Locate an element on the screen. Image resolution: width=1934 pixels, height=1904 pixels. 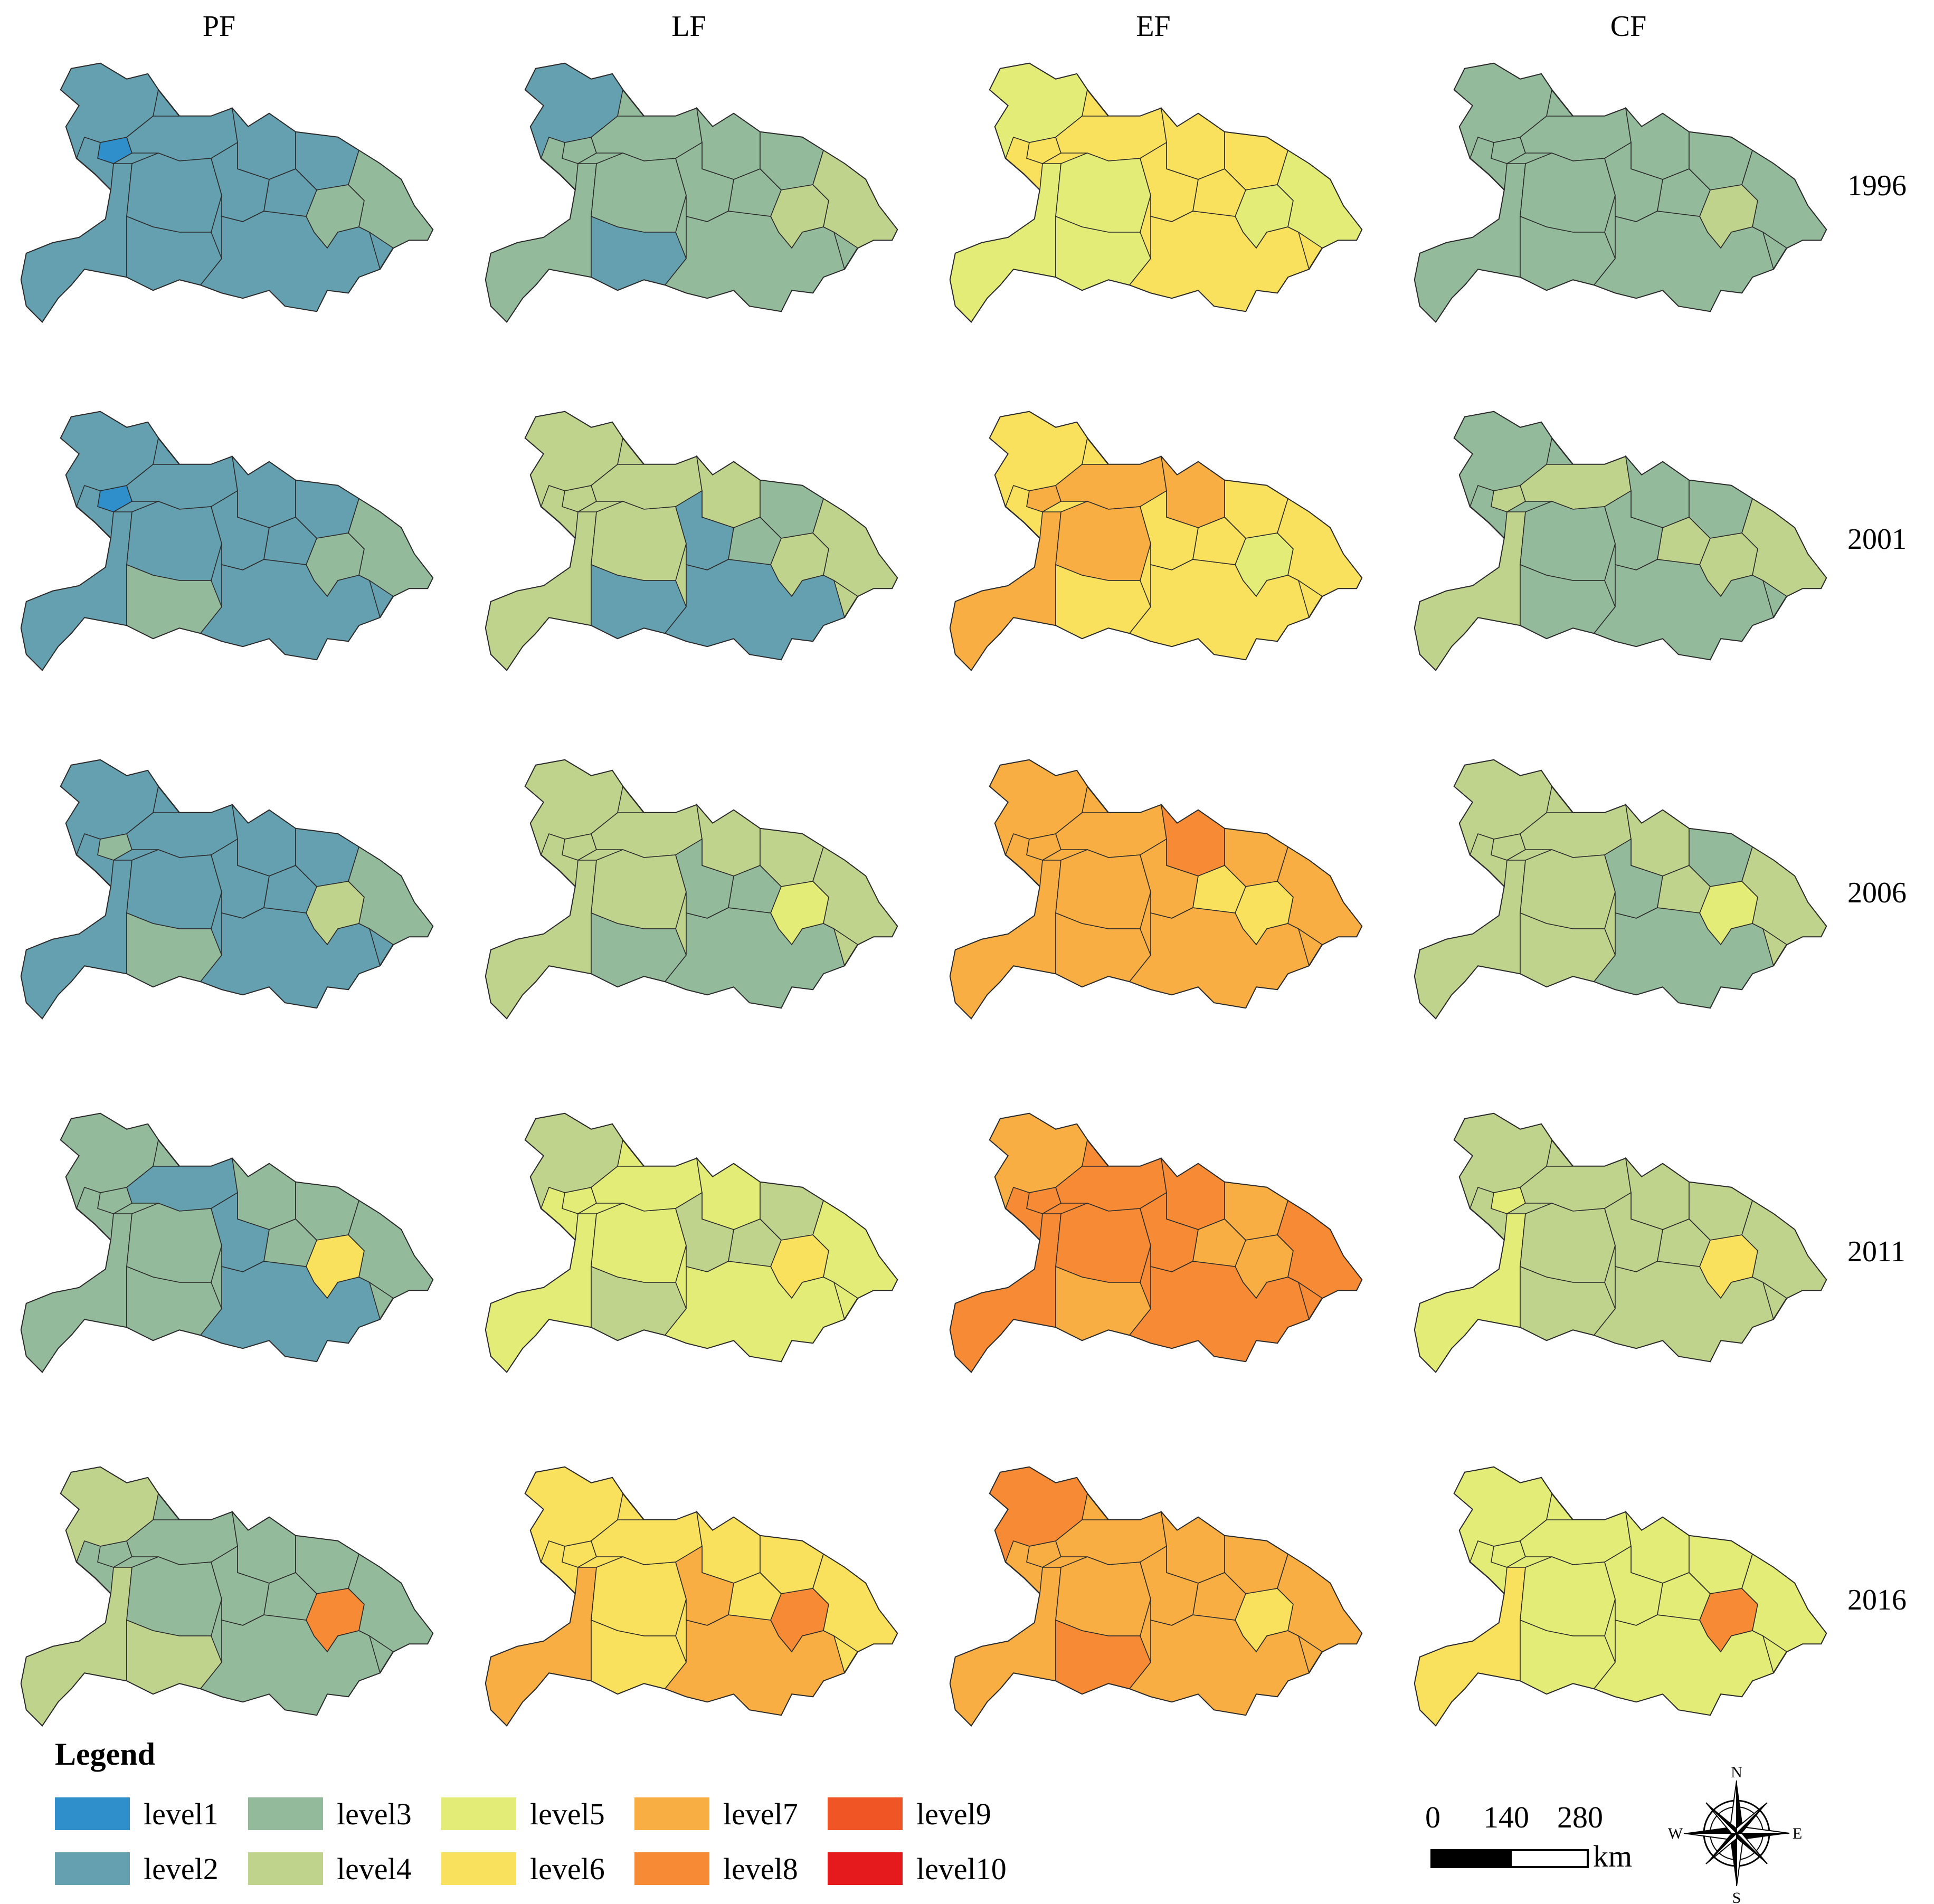
map-cf-2006 is located at coordinates (1621, 889).